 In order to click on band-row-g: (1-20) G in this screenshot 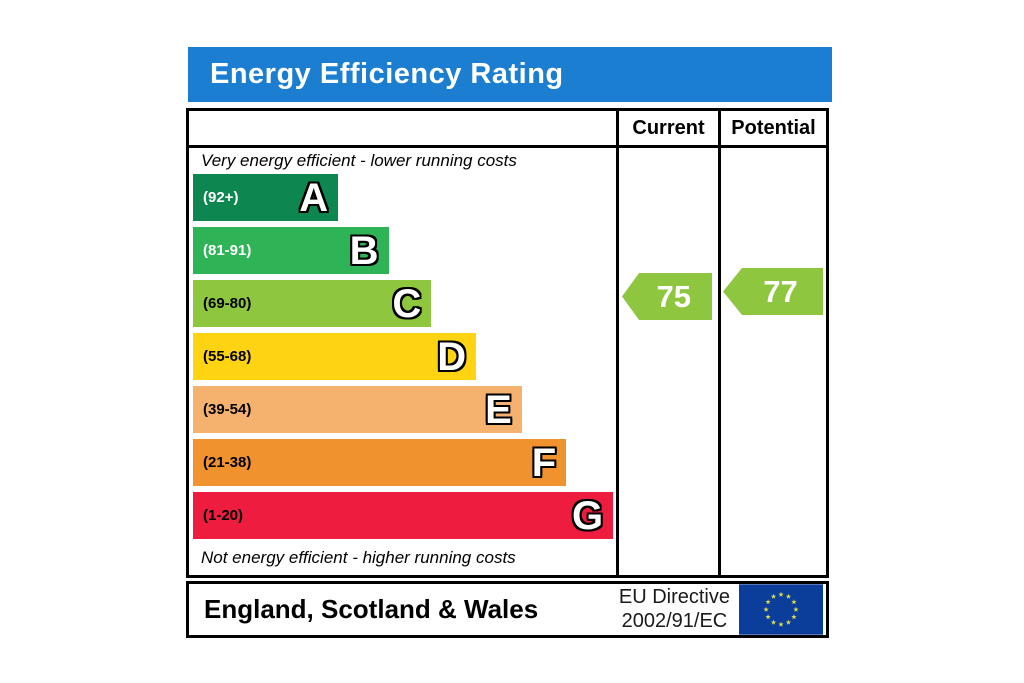, I will do `click(402, 515)`.